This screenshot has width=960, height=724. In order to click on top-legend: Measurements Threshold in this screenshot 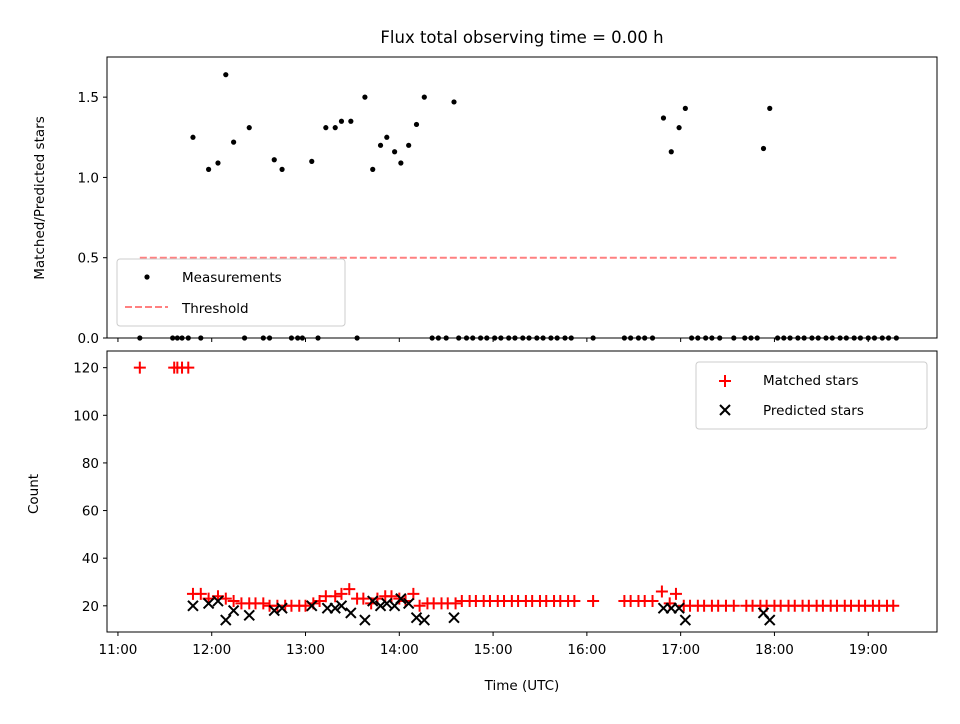, I will do `click(231, 292)`.